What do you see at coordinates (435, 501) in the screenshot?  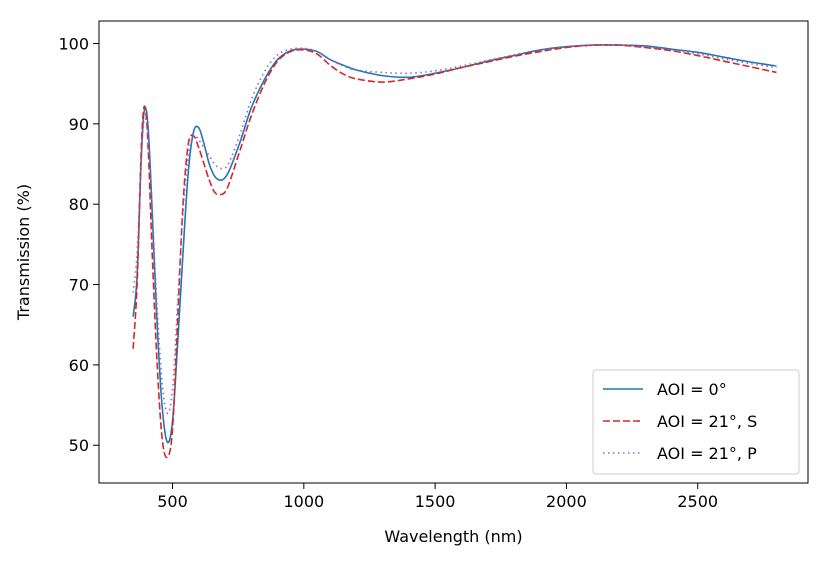 I see `x-tick-label: 1500` at bounding box center [435, 501].